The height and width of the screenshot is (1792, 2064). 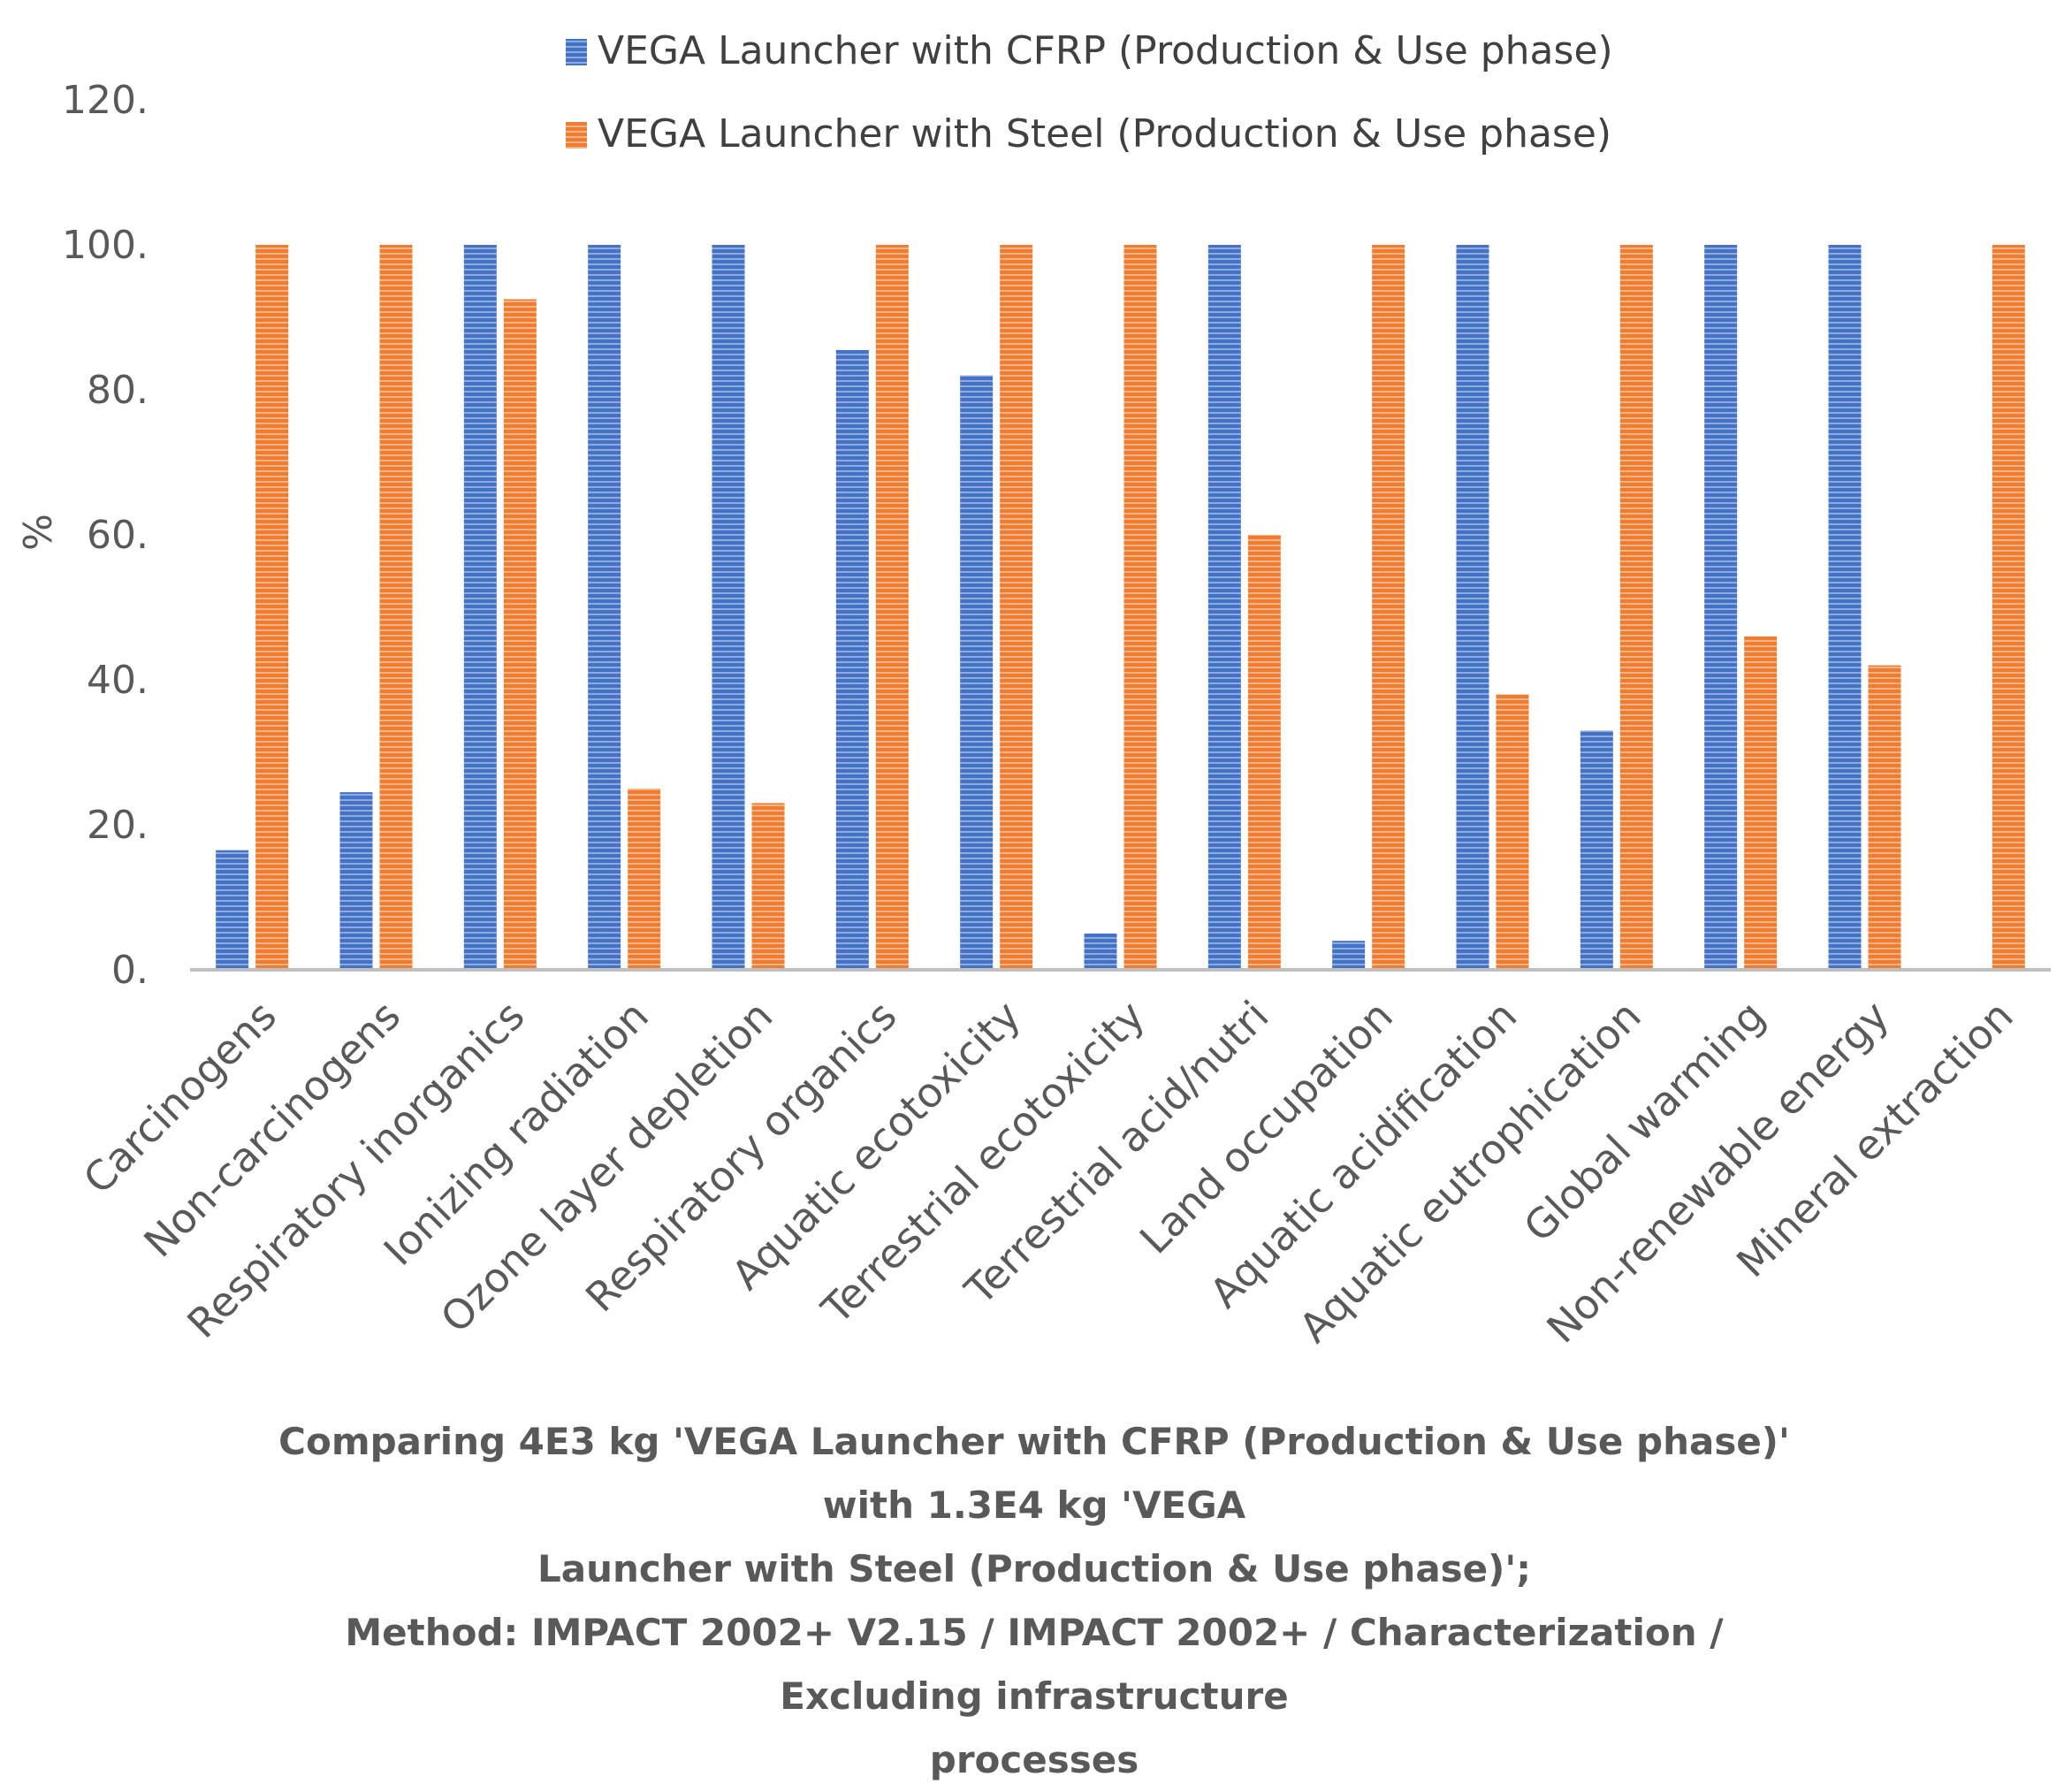 What do you see at coordinates (576, 52) in the screenshot?
I see `legend-swatch-cfrp` at bounding box center [576, 52].